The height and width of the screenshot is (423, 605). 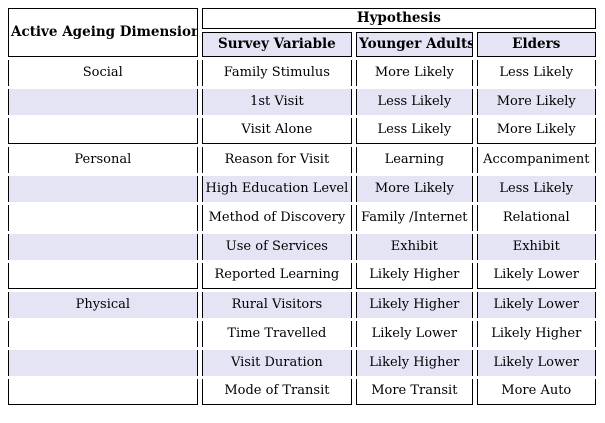 I want to click on table-row: Visit Alone Less Likely More Likely, so click(x=302, y=131).